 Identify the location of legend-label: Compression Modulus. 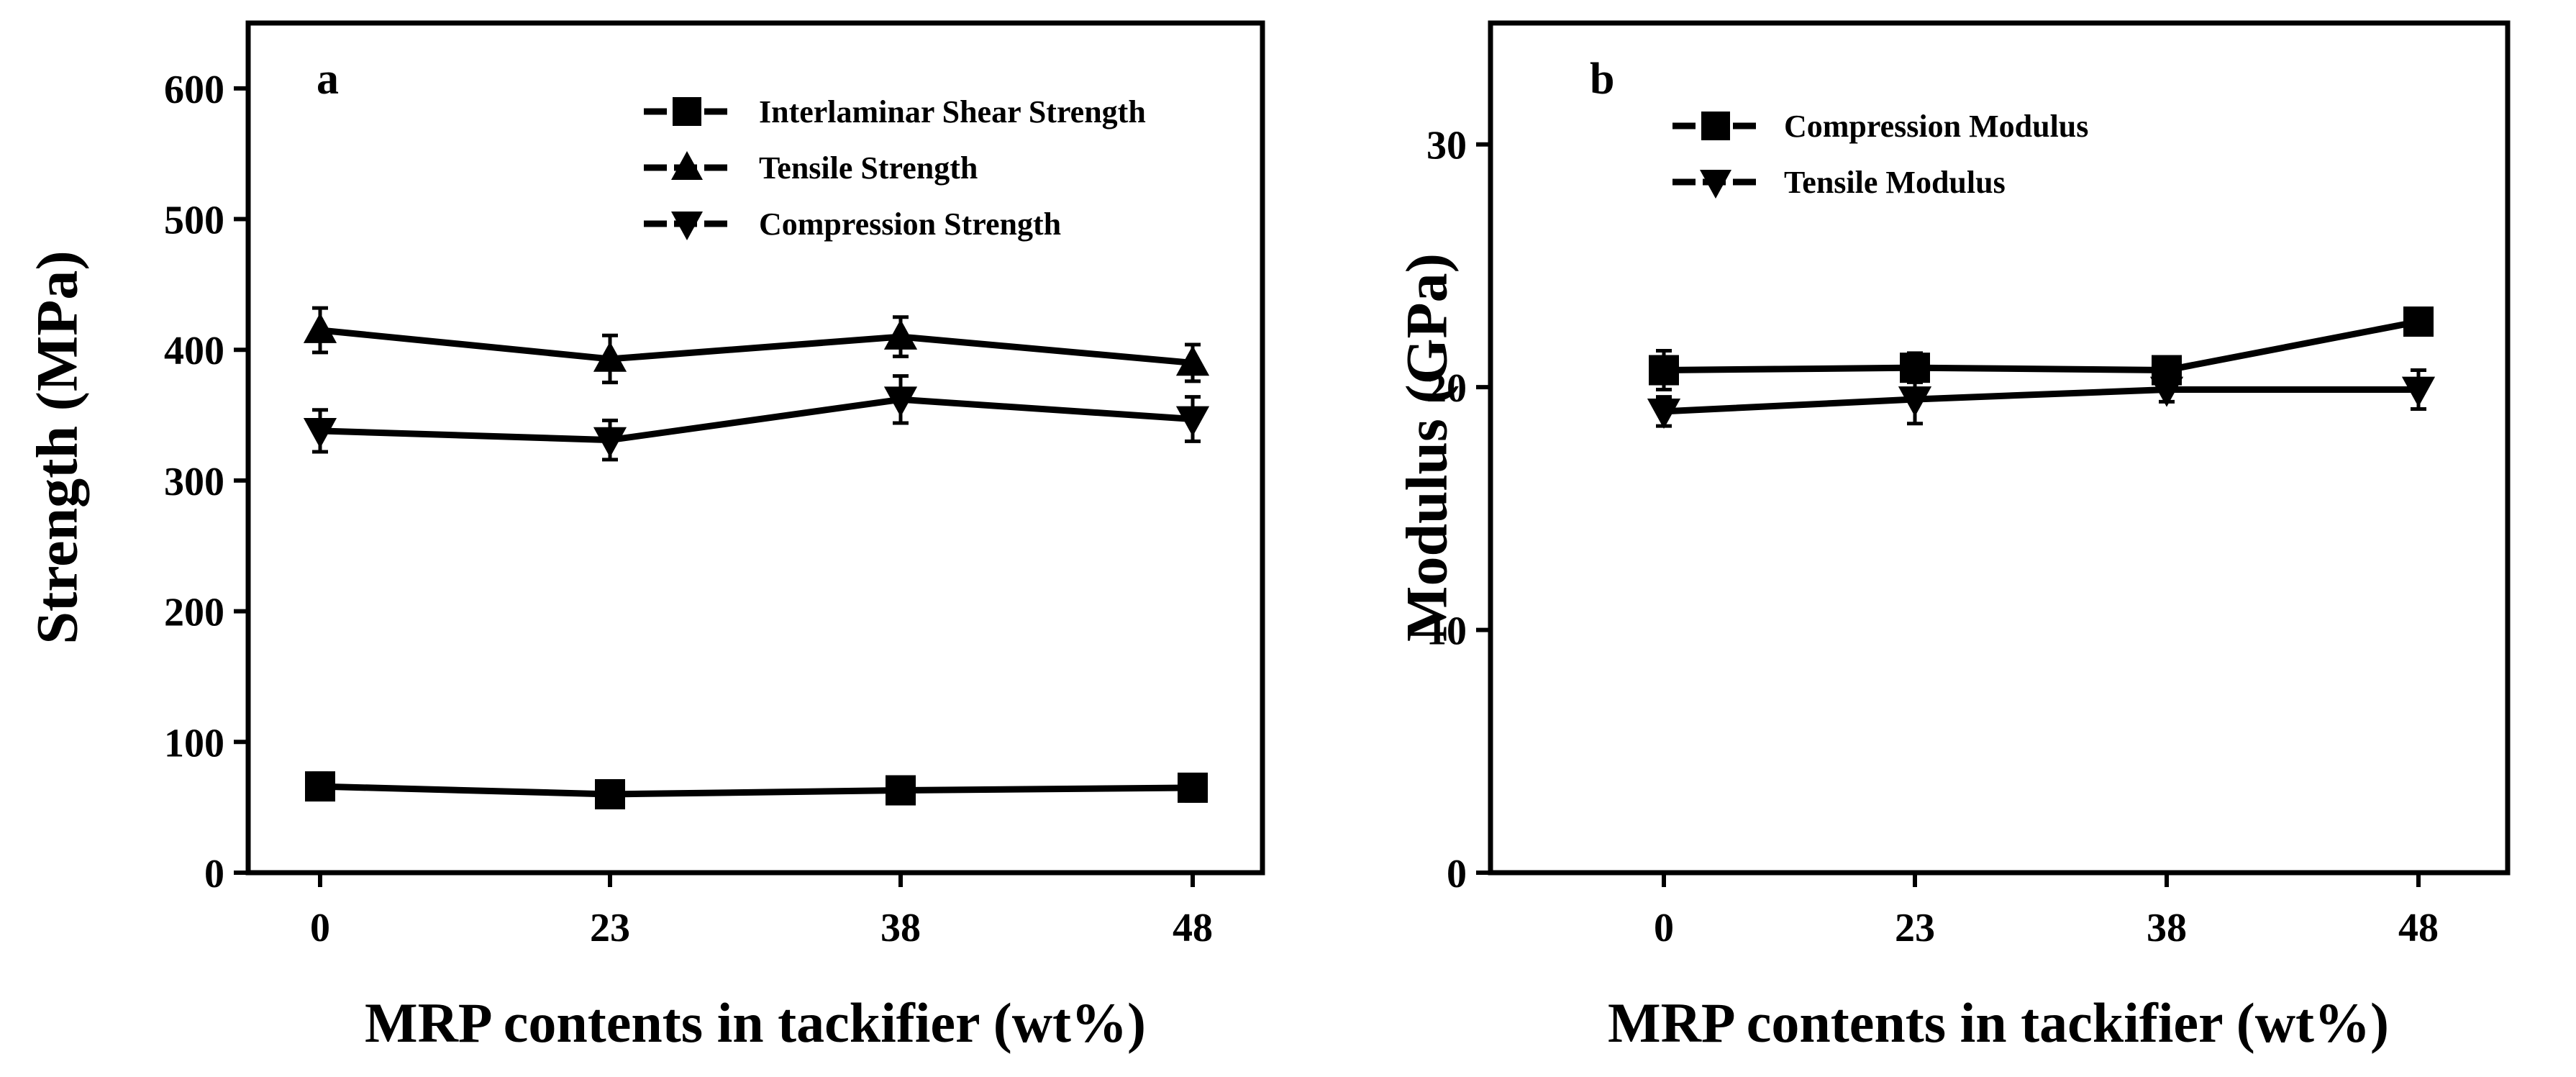
(1936, 127).